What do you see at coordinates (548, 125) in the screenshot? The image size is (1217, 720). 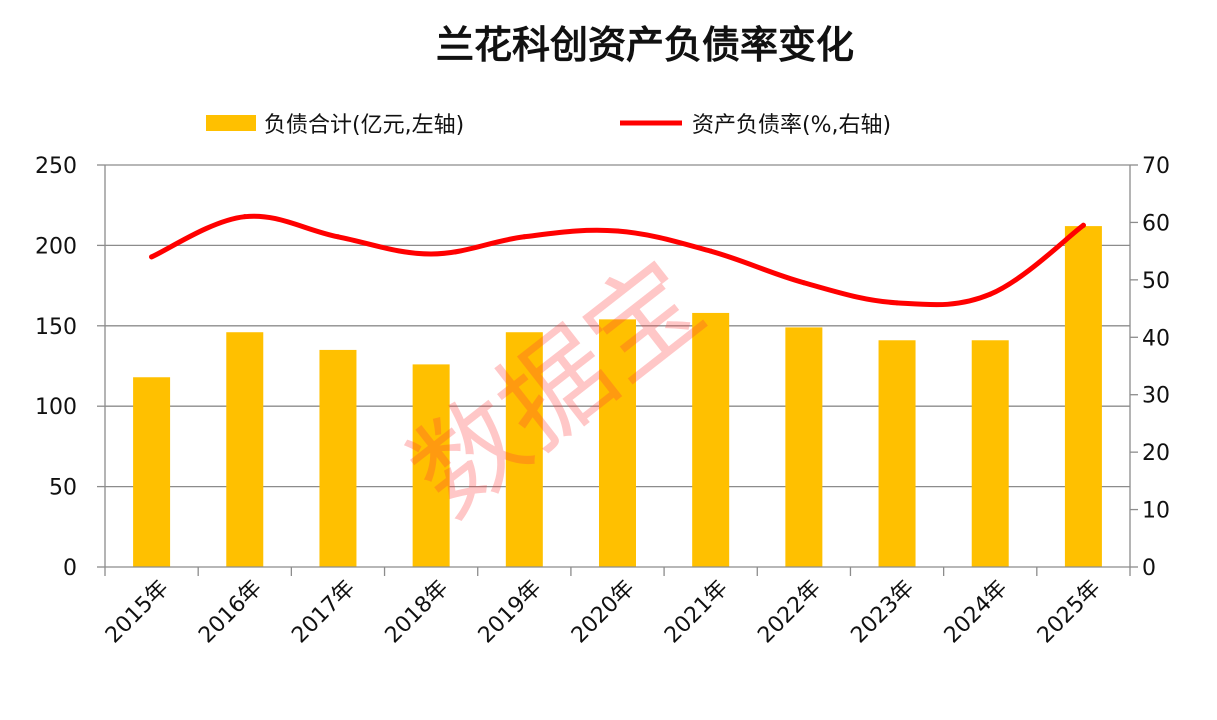 I see `legend: 负债合计(亿元,左轴) 资产负债率(%,右轴)` at bounding box center [548, 125].